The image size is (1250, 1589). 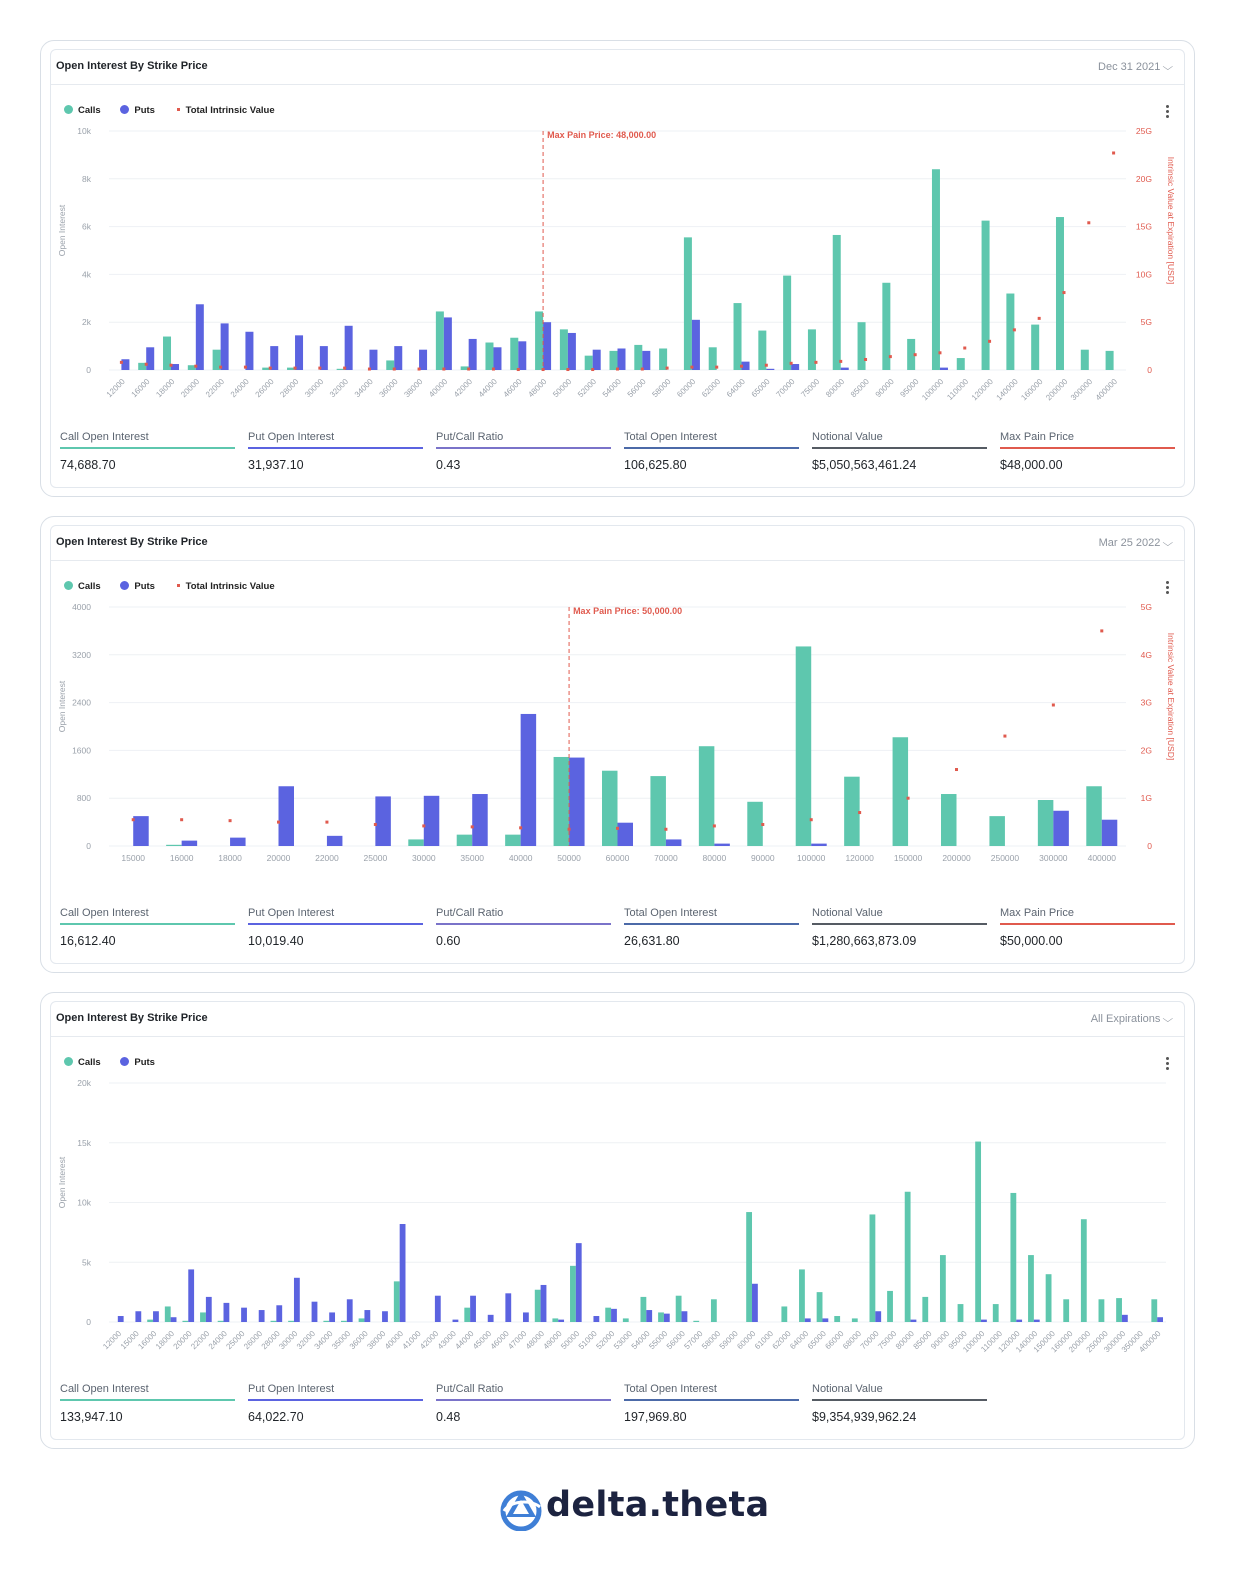 What do you see at coordinates (84, 1203) in the screenshot?
I see `y-tick-label: 10k` at bounding box center [84, 1203].